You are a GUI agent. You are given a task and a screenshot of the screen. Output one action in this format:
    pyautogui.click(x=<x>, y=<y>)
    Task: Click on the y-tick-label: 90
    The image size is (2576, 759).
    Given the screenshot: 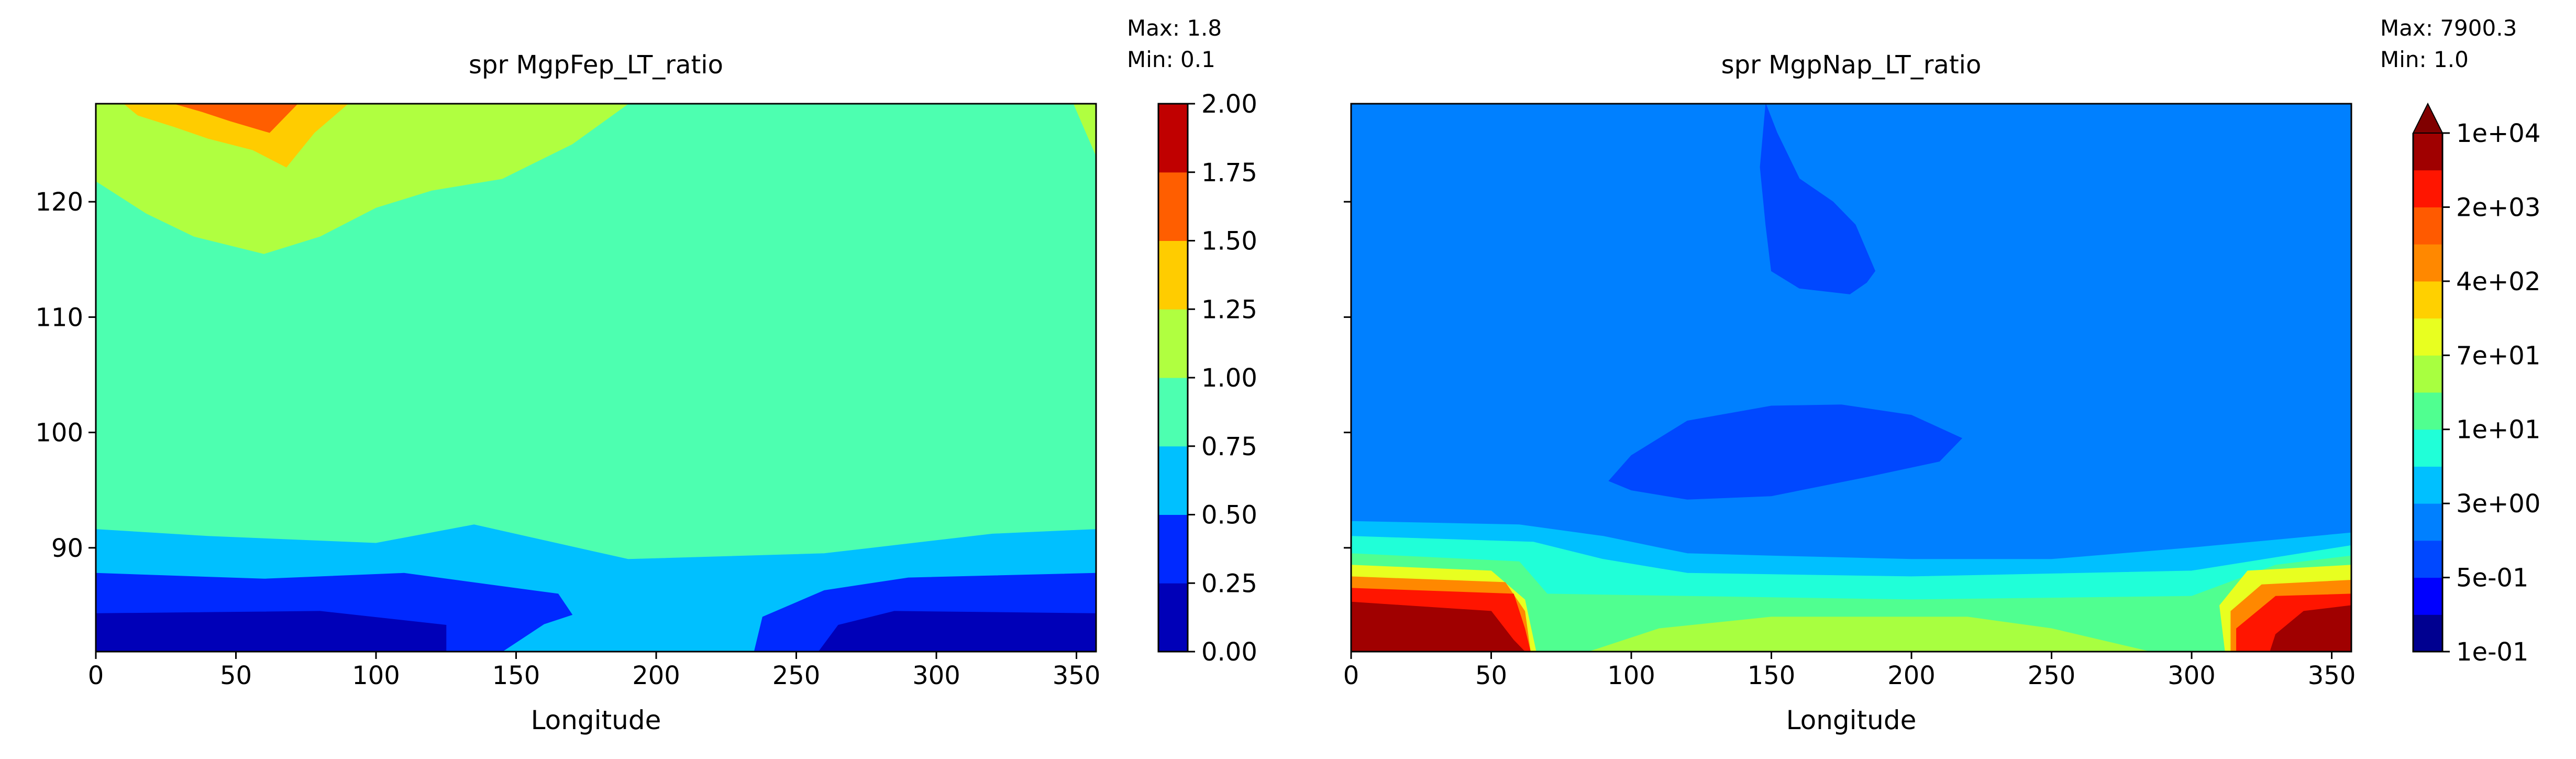 What is the action you would take?
    pyautogui.click(x=67, y=549)
    